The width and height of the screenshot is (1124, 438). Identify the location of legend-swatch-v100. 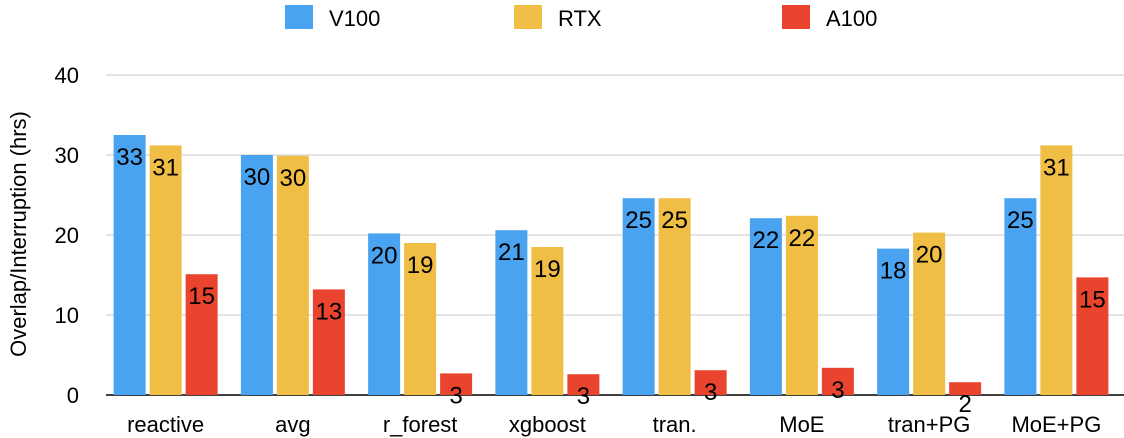
(299, 17).